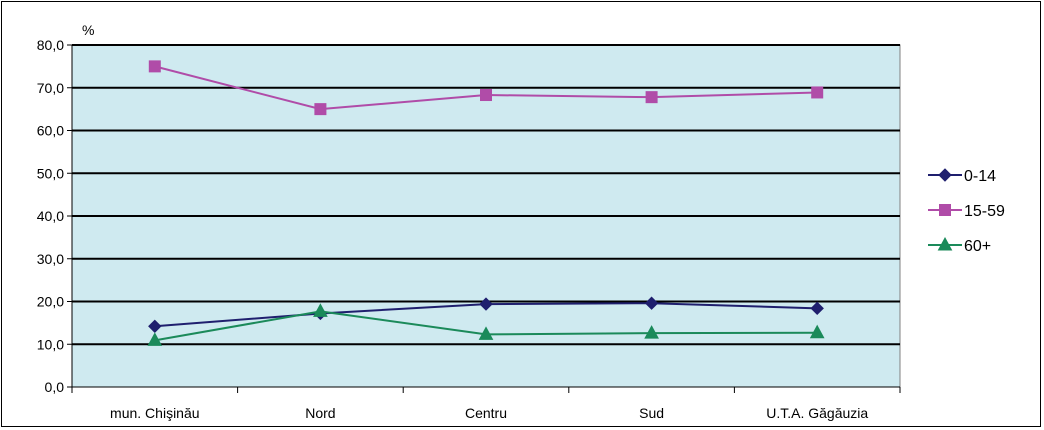  Describe the element at coordinates (980, 176) in the screenshot. I see `legend-label: 0-14` at that location.